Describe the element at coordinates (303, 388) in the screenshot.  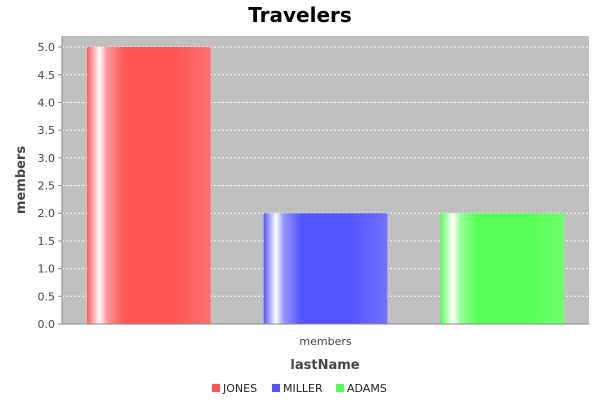
I see `legend-label-miller: MILLER` at that location.